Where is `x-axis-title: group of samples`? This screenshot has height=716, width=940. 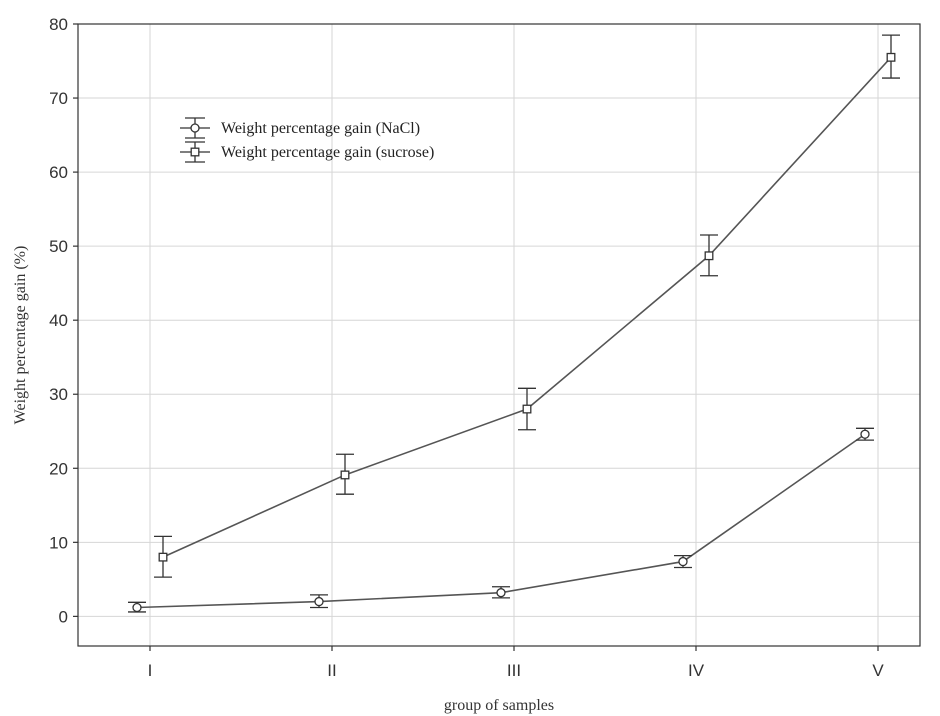
x-axis-title: group of samples is located at coordinates (499, 705).